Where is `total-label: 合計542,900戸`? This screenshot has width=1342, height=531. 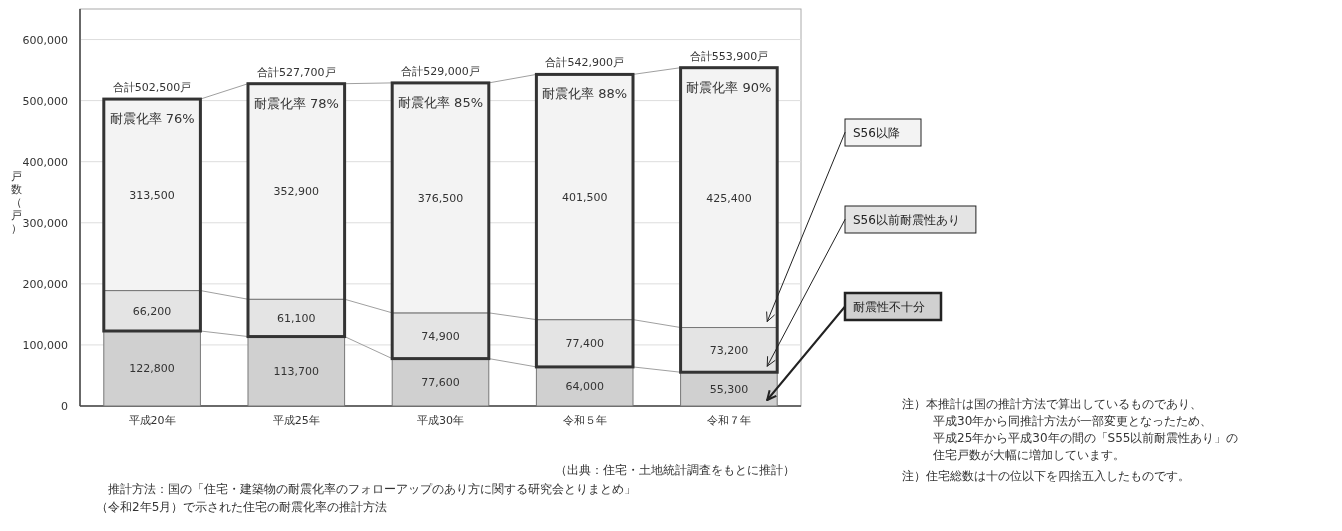 total-label: 合計542,900戸 is located at coordinates (584, 63).